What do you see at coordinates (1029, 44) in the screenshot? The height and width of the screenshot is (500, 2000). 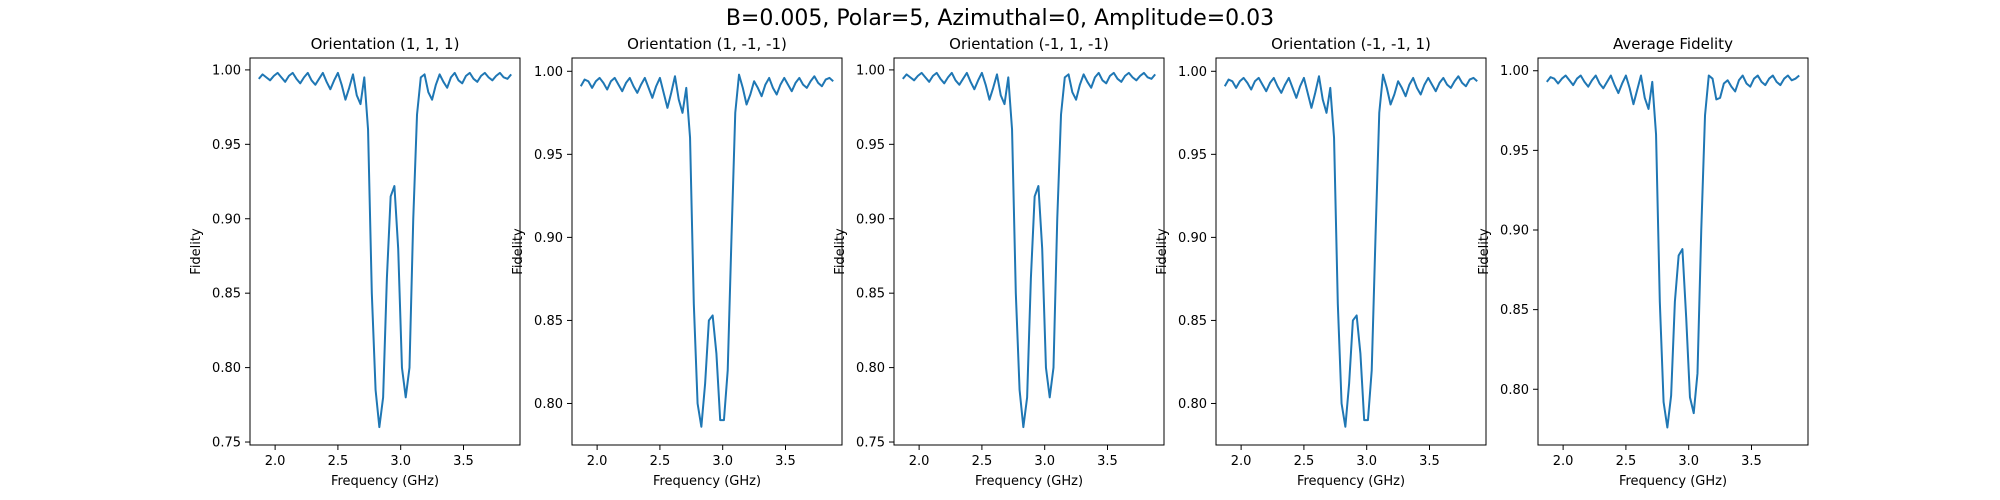 I see `subplot-title: Orientation (-1, 1, -1)` at bounding box center [1029, 44].